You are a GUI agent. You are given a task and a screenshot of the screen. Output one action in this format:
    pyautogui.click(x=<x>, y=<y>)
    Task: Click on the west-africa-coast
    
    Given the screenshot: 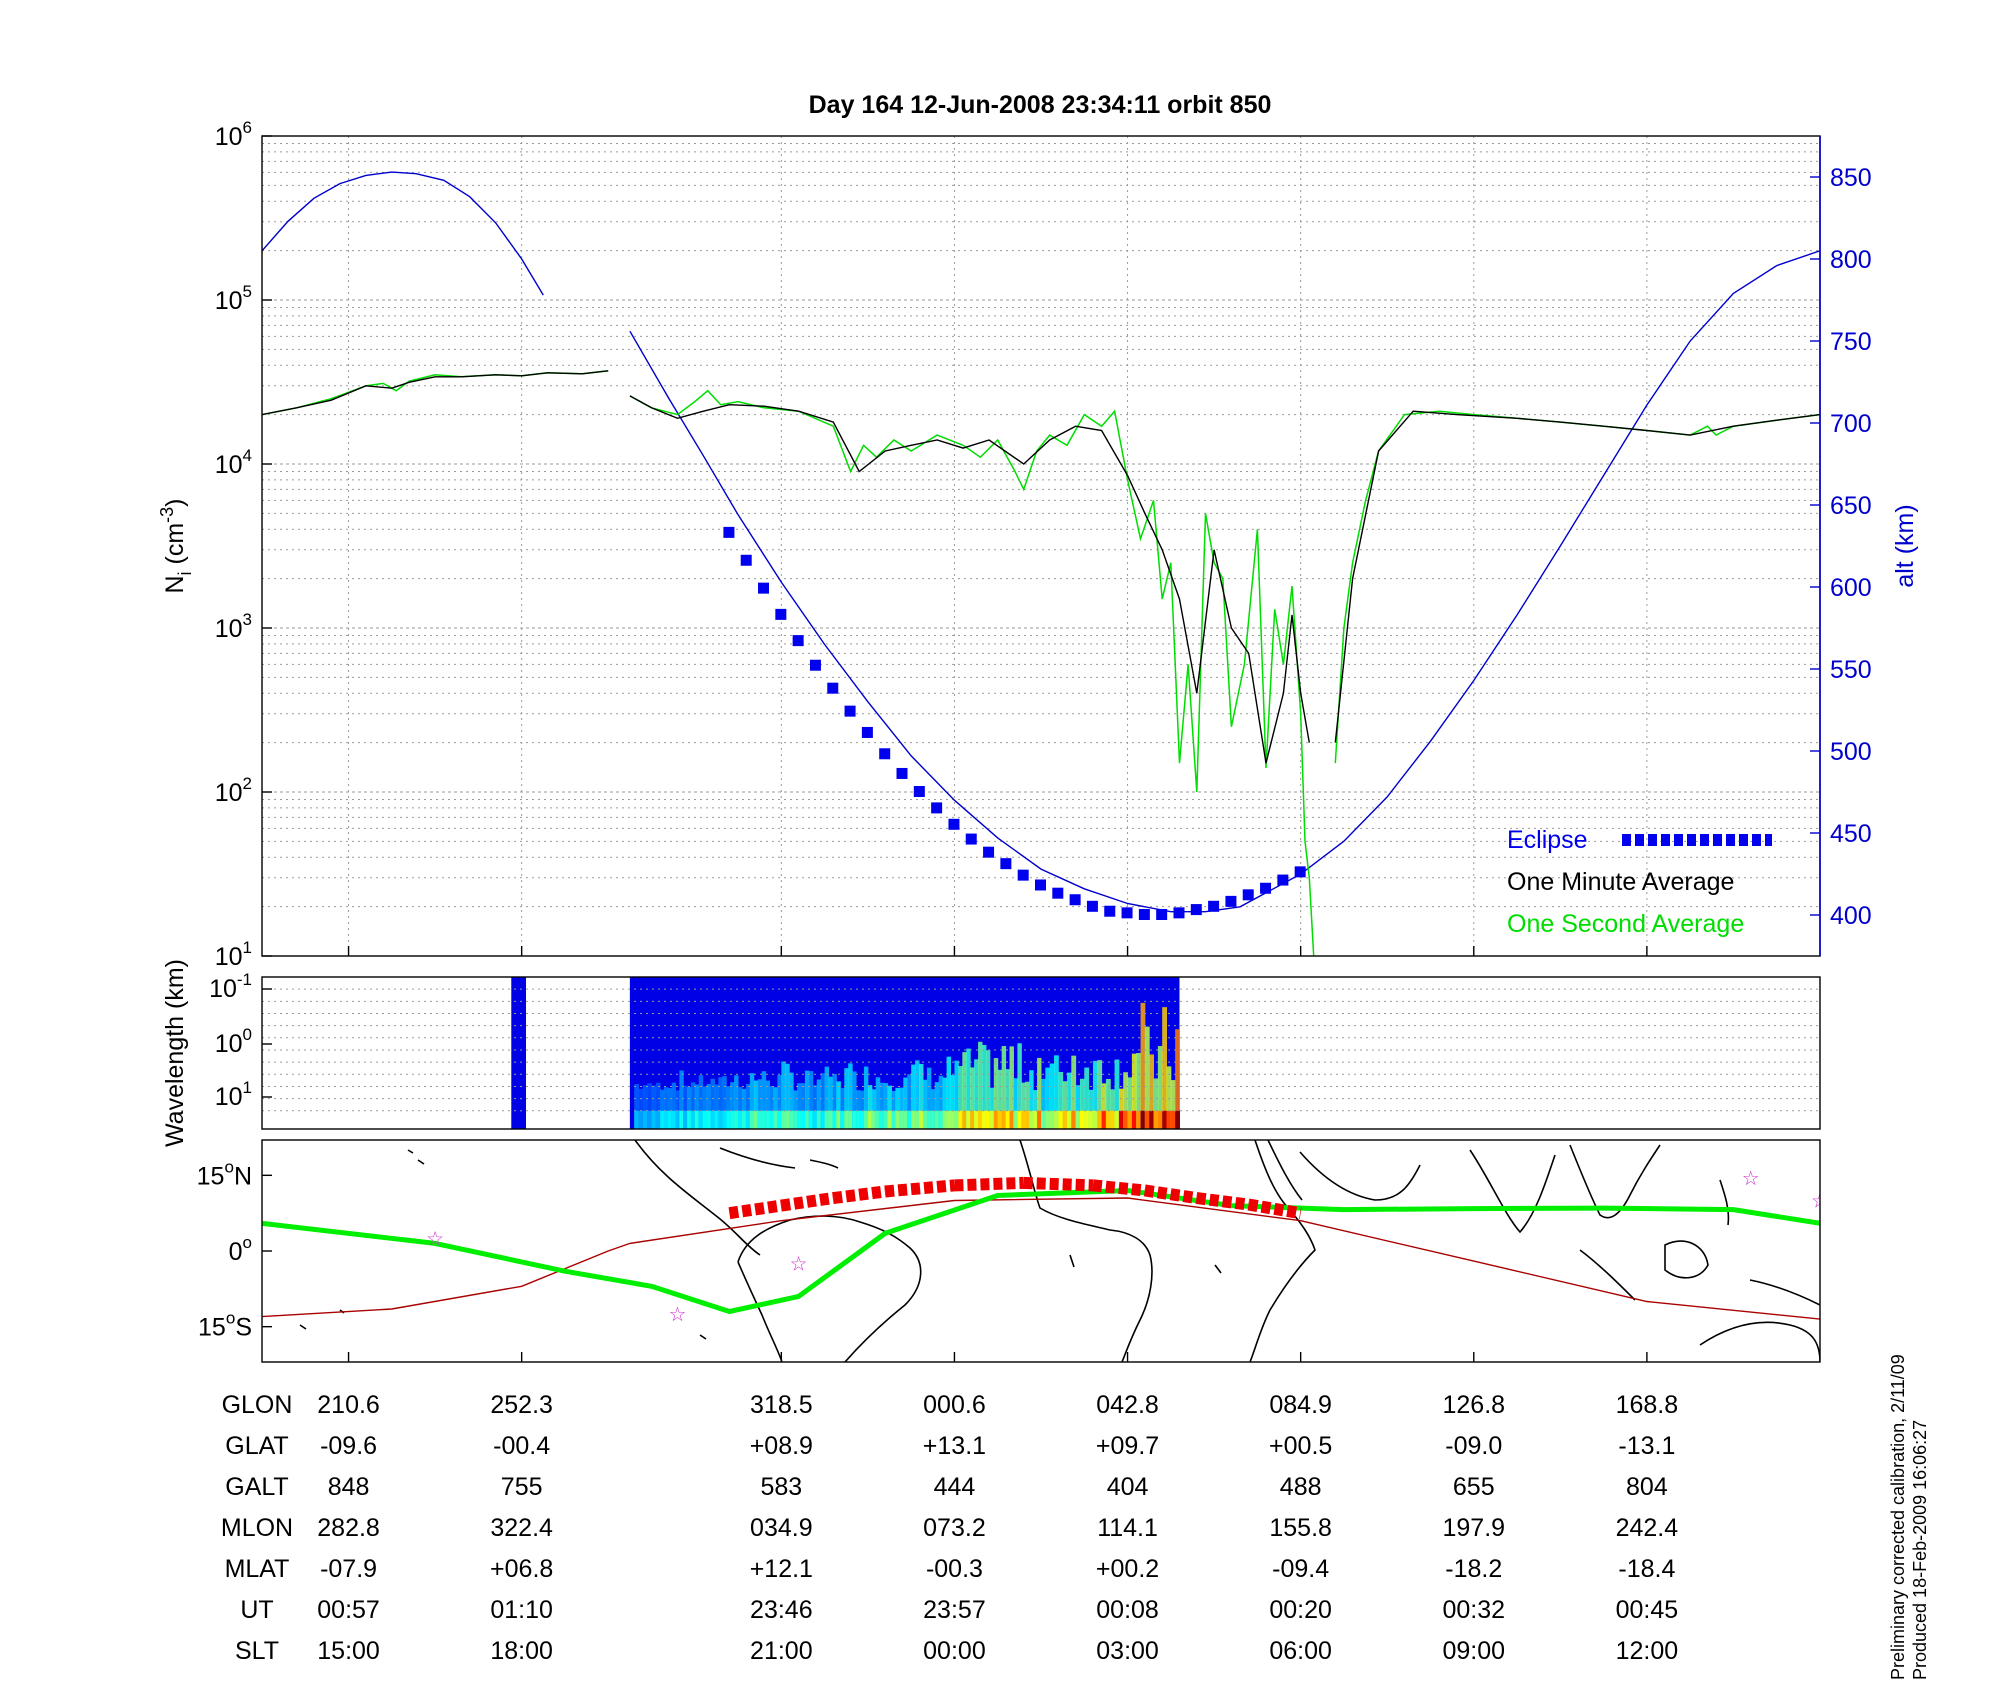 What is the action you would take?
    pyautogui.click(x=1086, y=1251)
    